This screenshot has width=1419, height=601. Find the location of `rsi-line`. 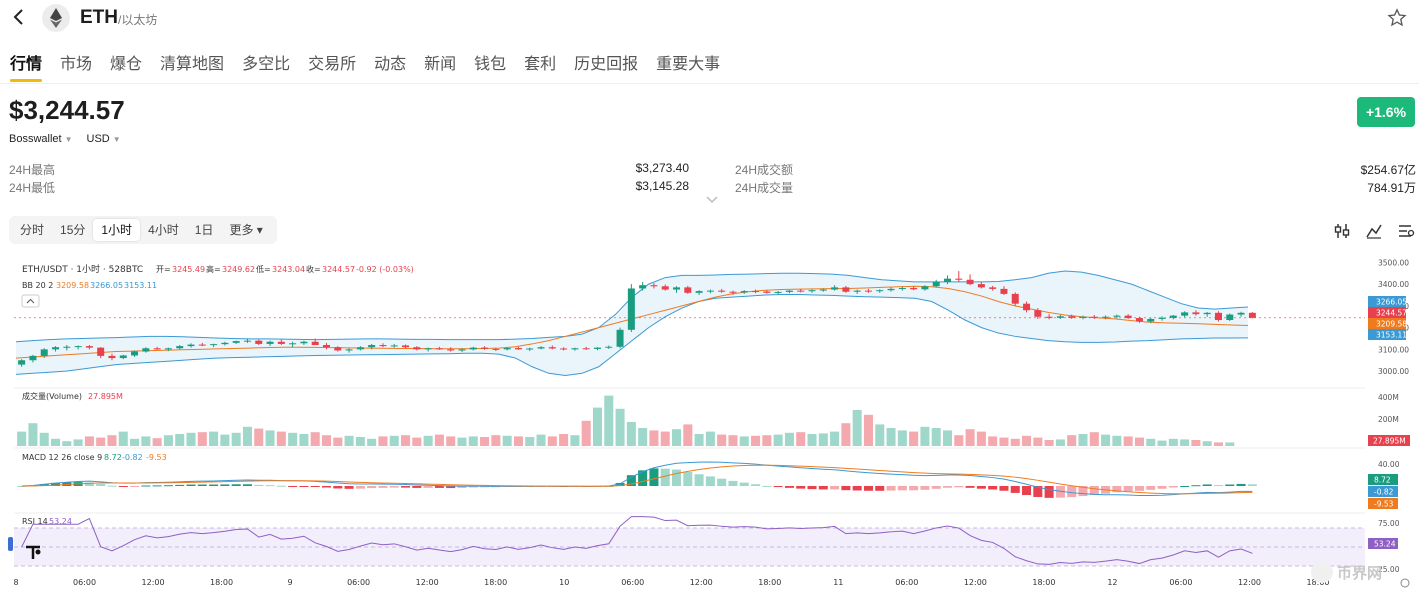

rsi-line is located at coordinates (637, 540).